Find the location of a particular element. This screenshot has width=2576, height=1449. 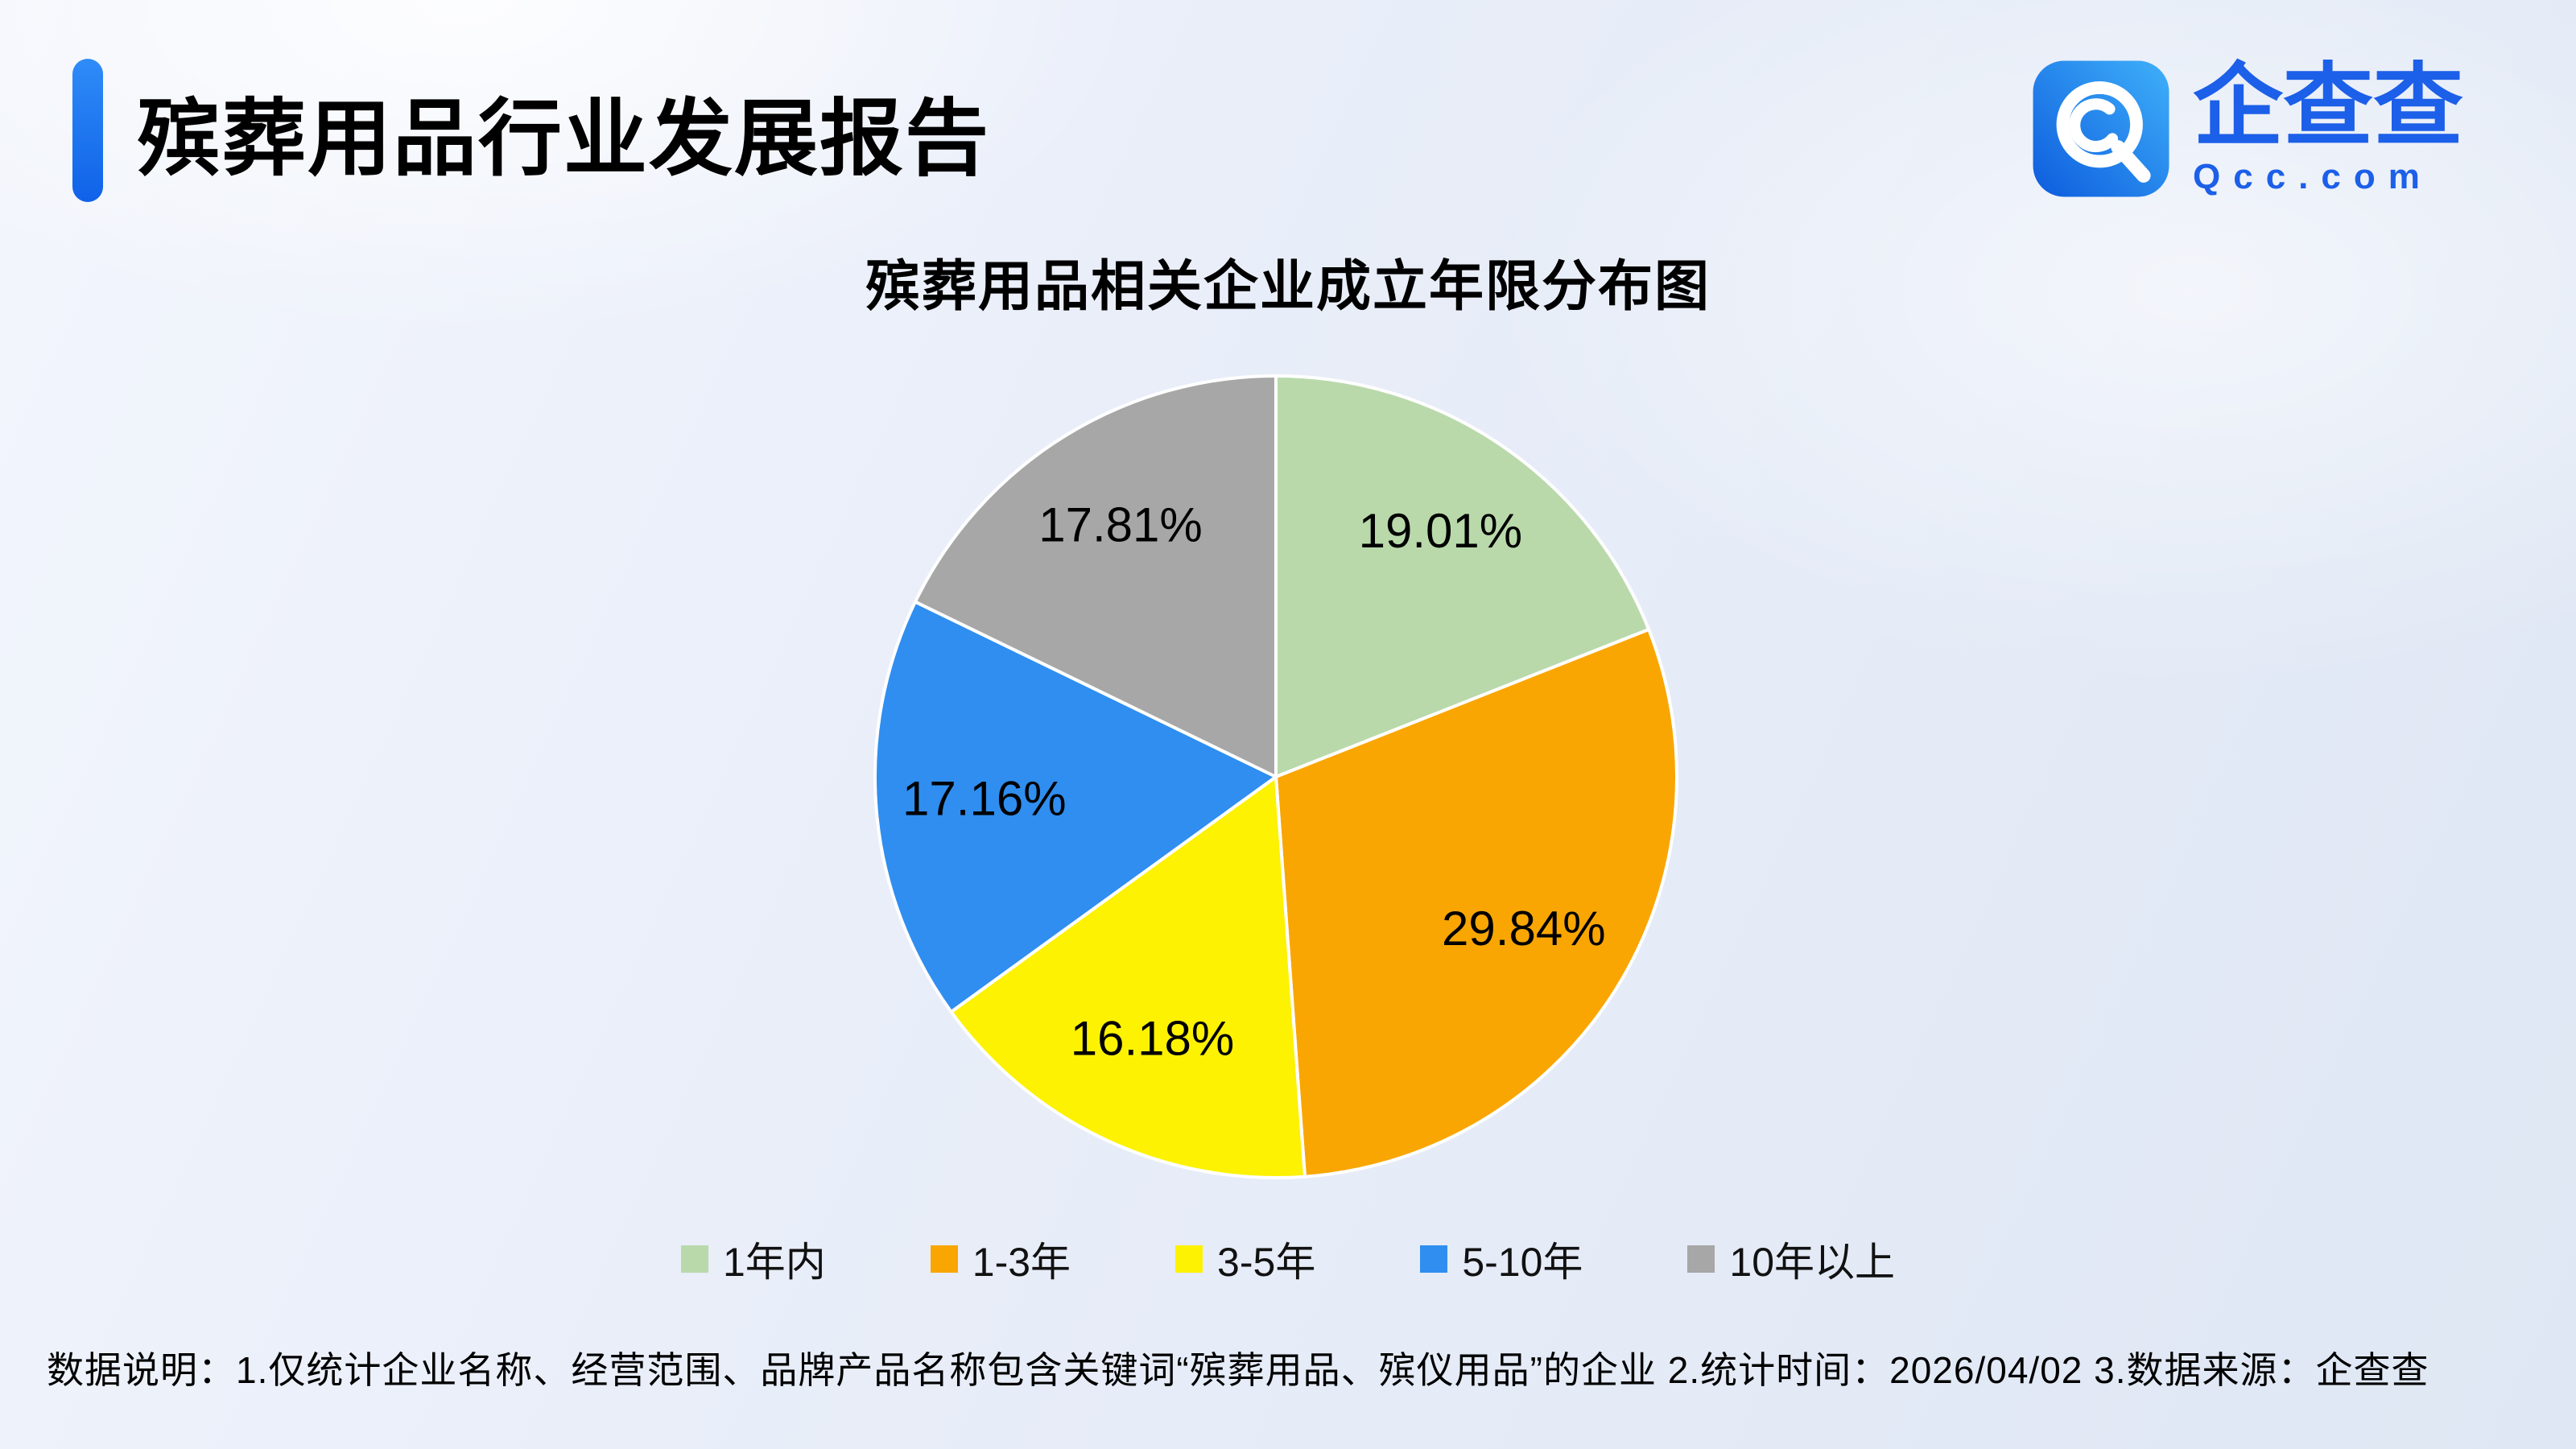

pie-label-4: 17.16% is located at coordinates (984, 799).